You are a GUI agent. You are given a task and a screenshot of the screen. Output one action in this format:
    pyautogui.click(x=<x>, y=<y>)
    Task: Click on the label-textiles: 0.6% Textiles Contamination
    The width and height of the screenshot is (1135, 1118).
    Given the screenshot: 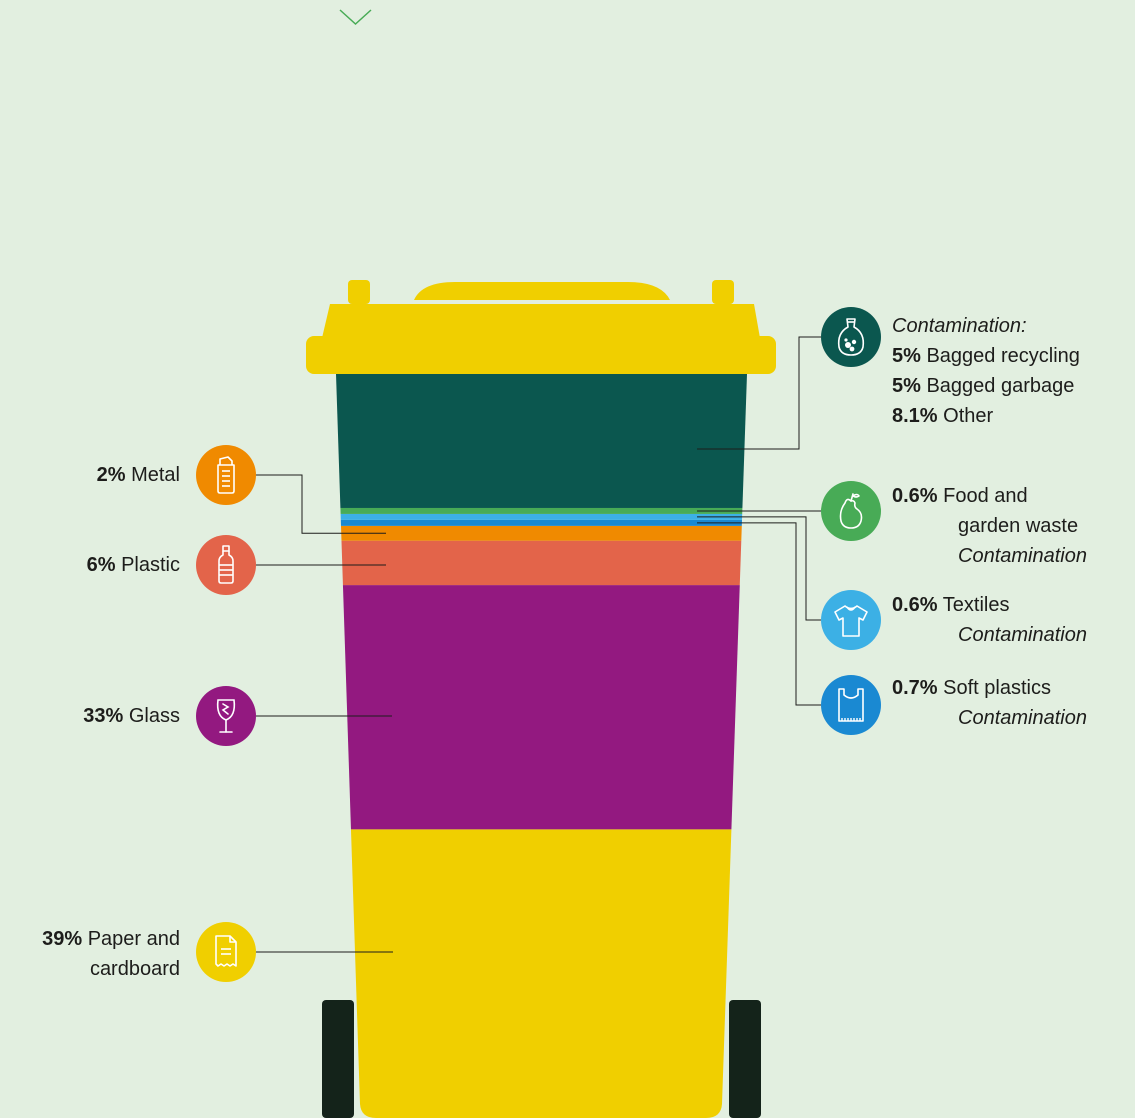 What is the action you would take?
    pyautogui.click(x=989, y=620)
    